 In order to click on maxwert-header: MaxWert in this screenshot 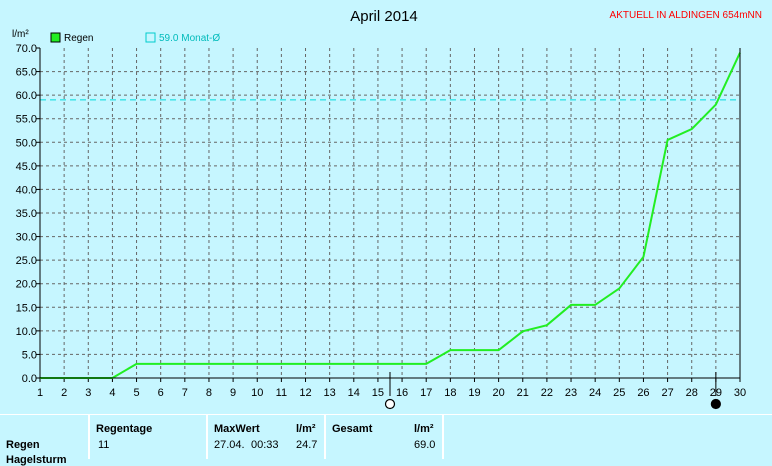, I will do `click(237, 429)`.